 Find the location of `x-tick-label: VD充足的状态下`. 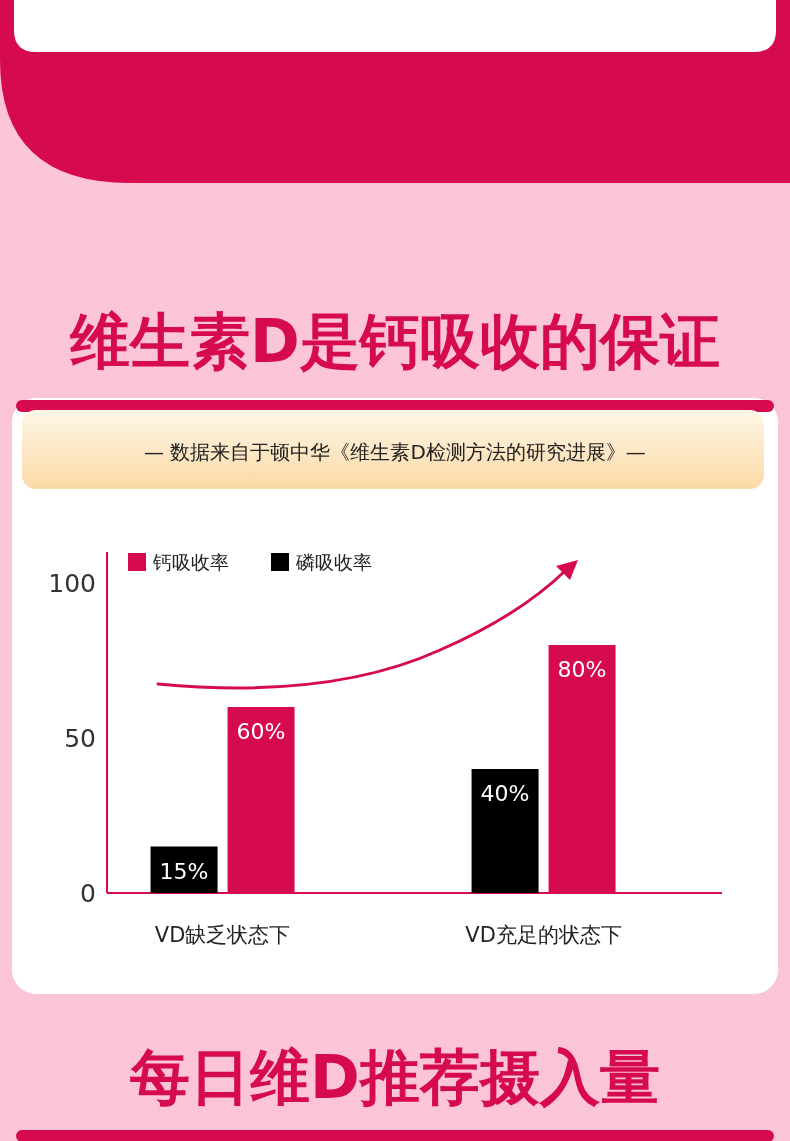

x-tick-label: VD充足的状态下 is located at coordinates (543, 935).